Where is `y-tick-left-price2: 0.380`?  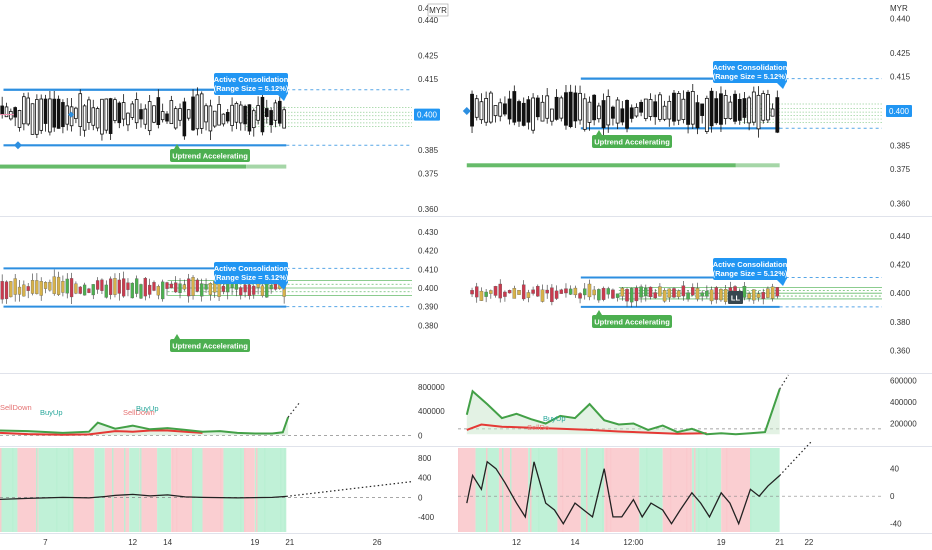 y-tick-left-price2: 0.380 is located at coordinates (428, 325).